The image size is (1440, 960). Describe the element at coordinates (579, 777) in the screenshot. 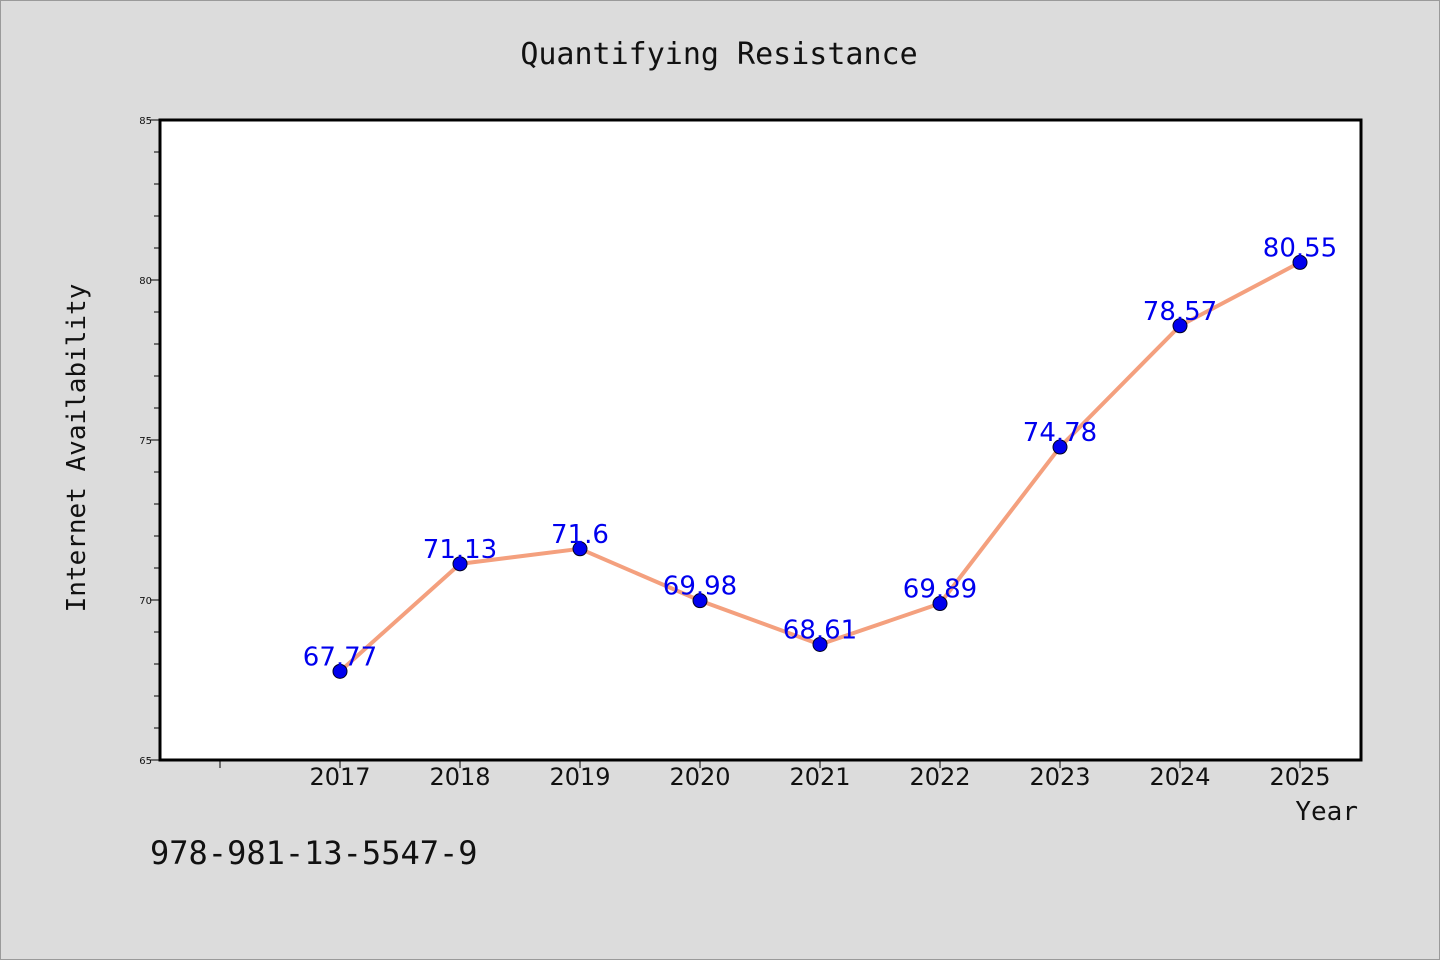

I see `x-tick-label: 2019` at that location.